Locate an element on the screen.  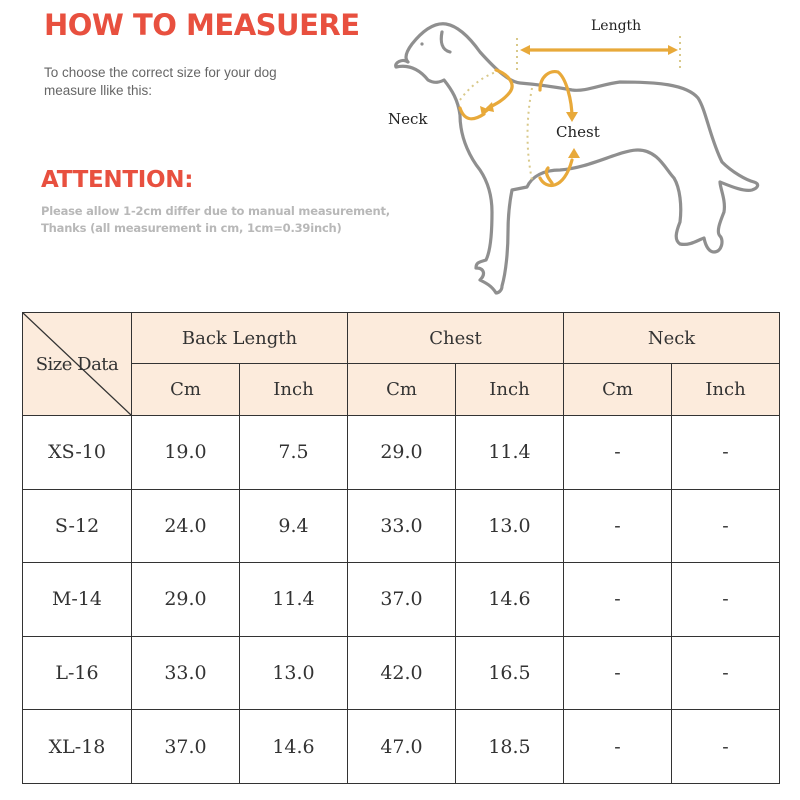
table-row: S-12 24.0 9.4 33.0 13.0 - - is located at coordinates (401, 526).